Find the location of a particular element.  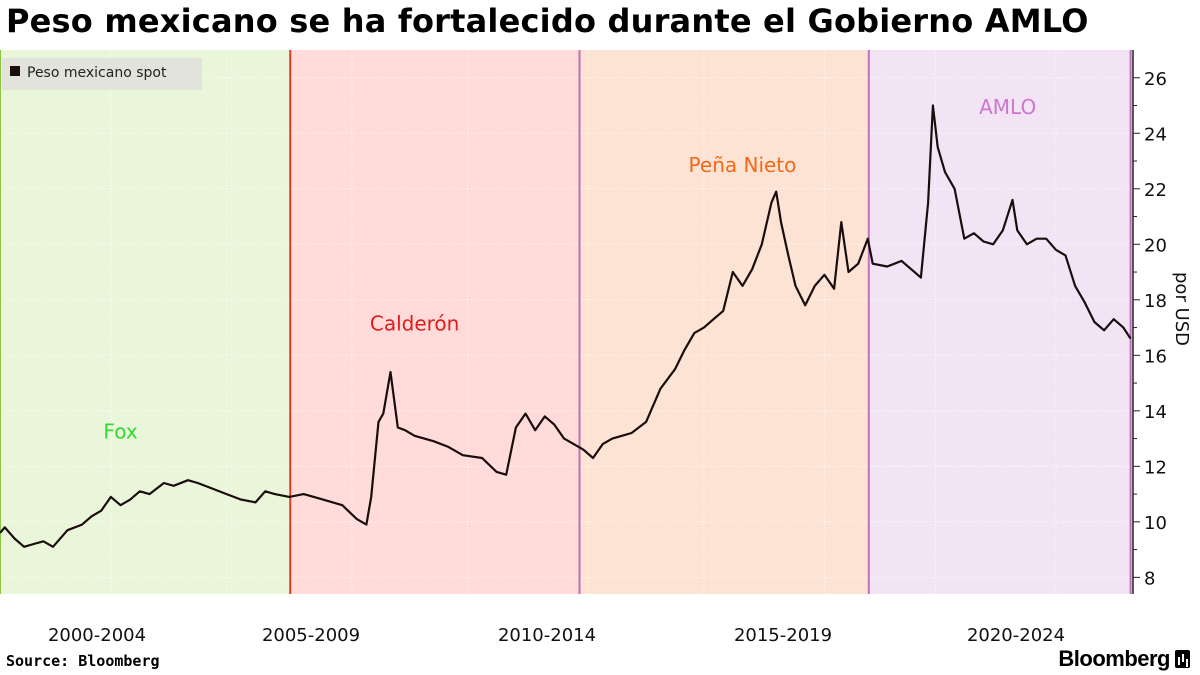

source-note: Source: Bloomberg is located at coordinates (83, 661).